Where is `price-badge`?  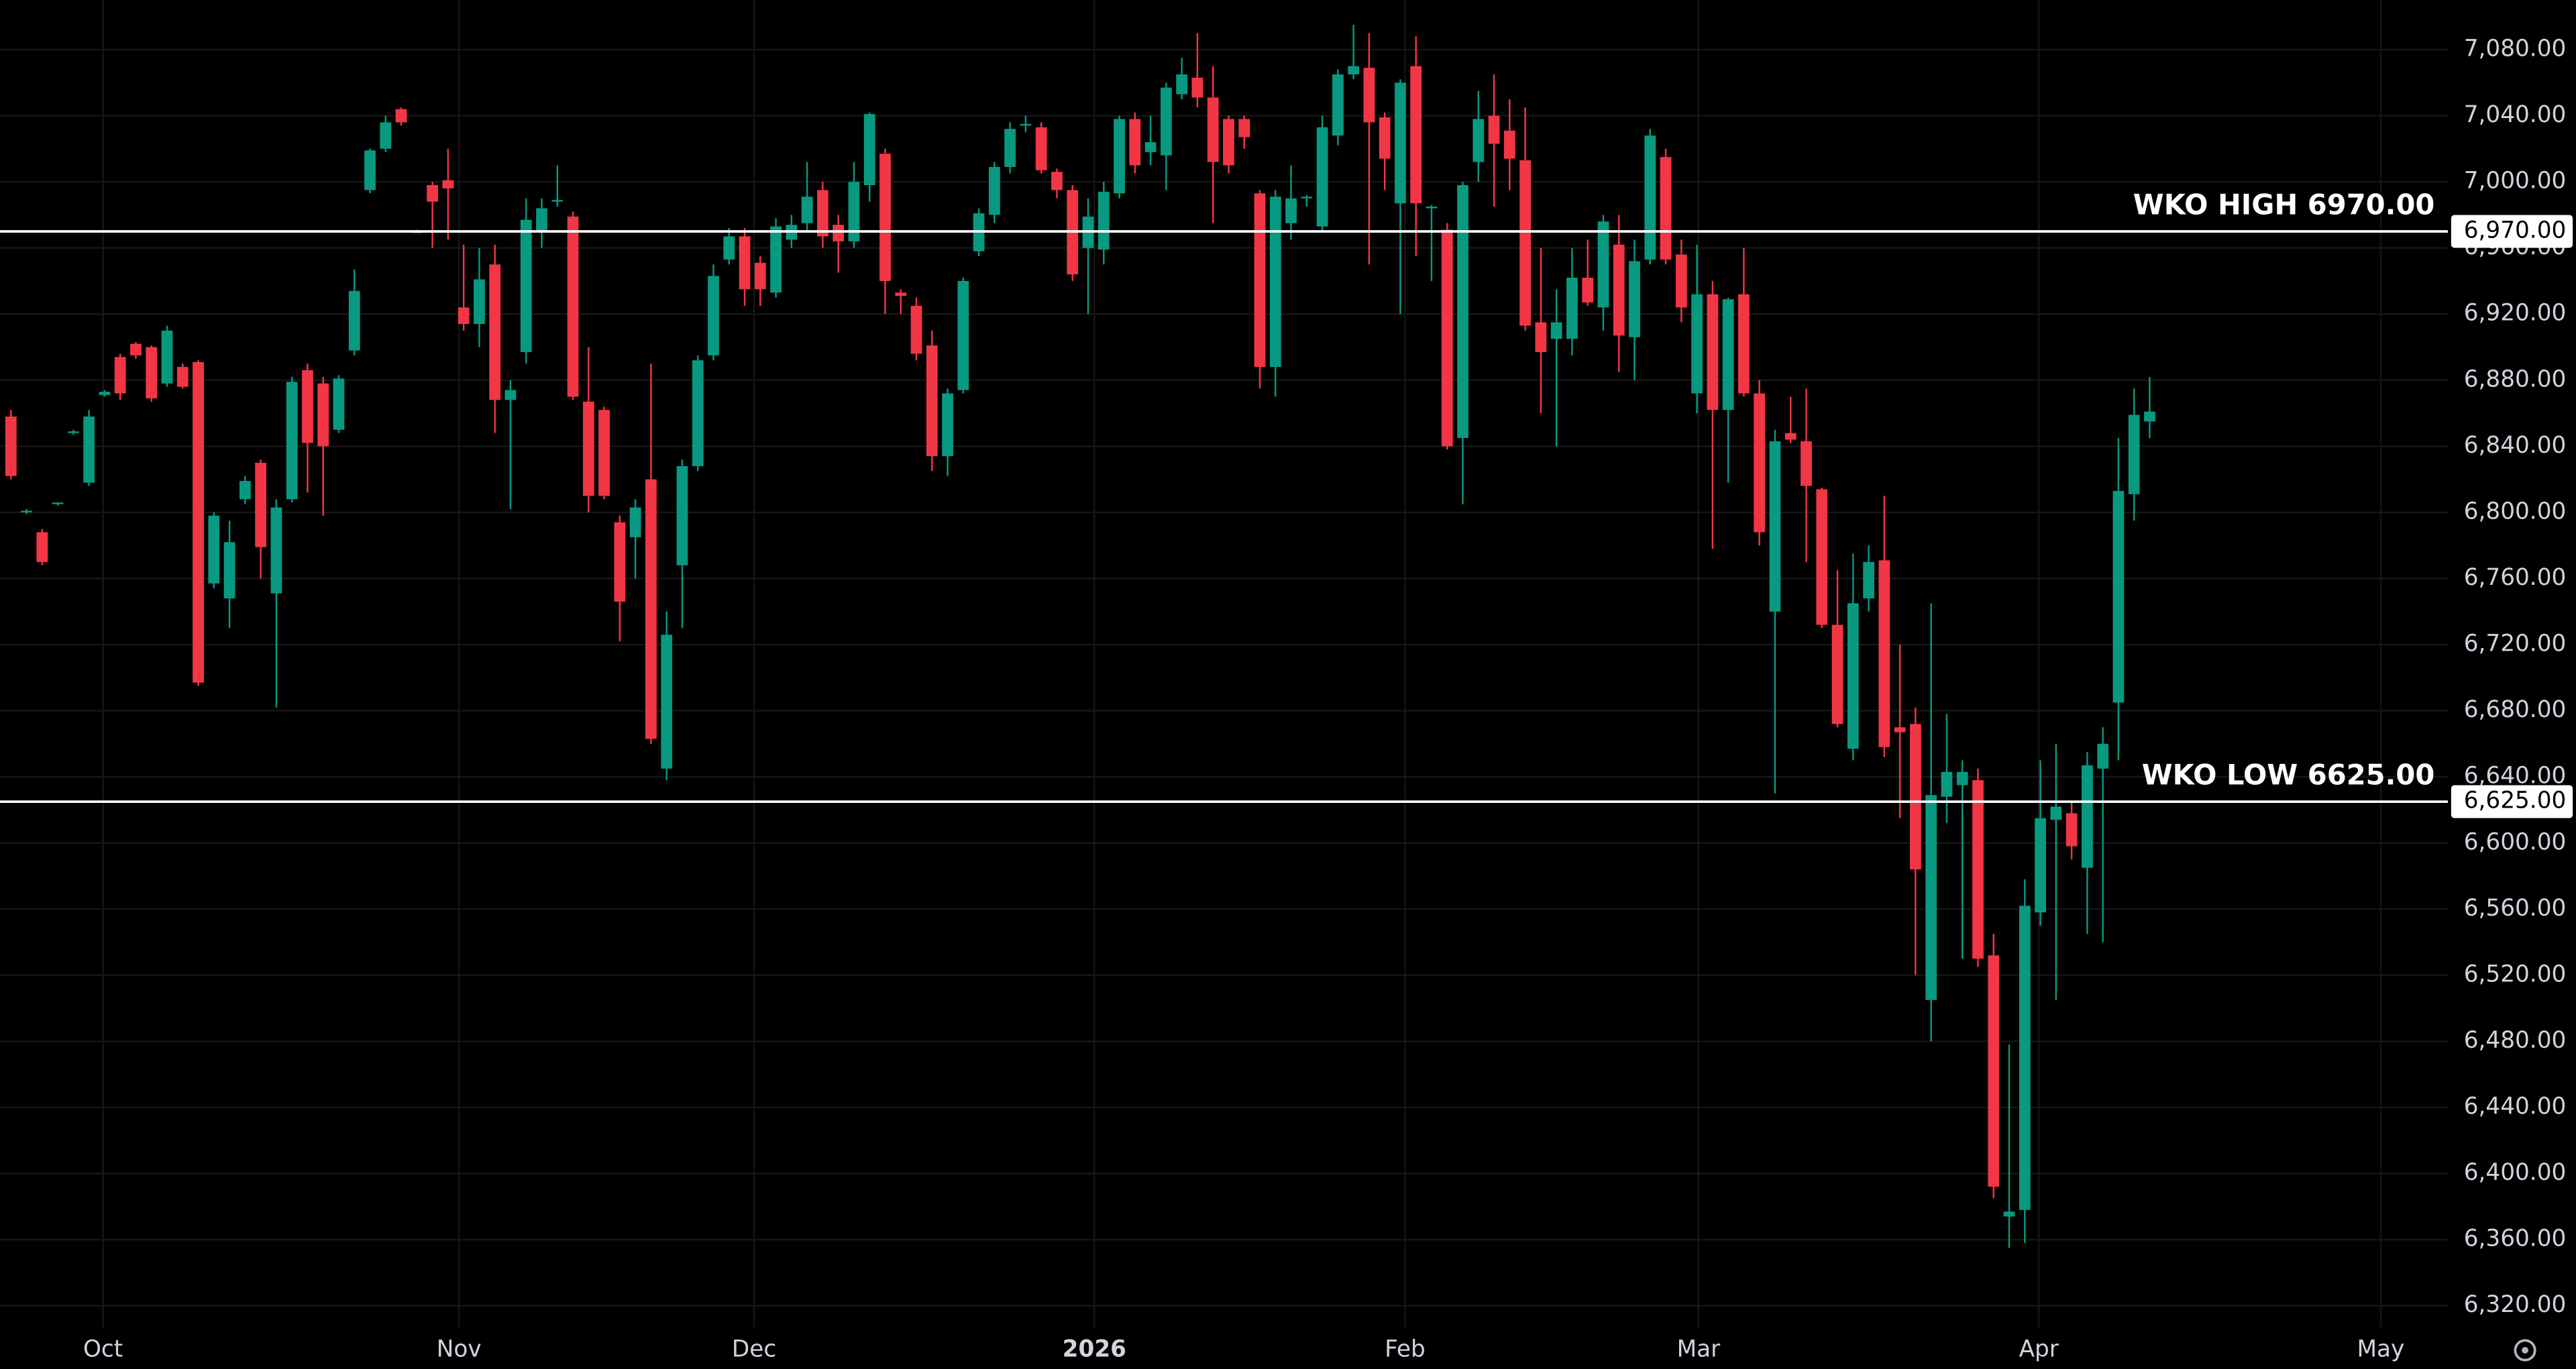
price-badge is located at coordinates (2512, 802).